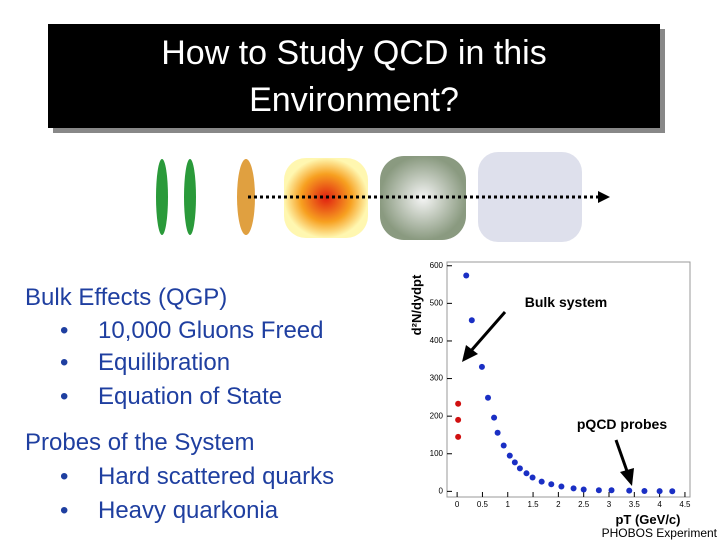 The width and height of the screenshot is (720, 540). I want to click on y-tick-label: 200, so click(437, 415).